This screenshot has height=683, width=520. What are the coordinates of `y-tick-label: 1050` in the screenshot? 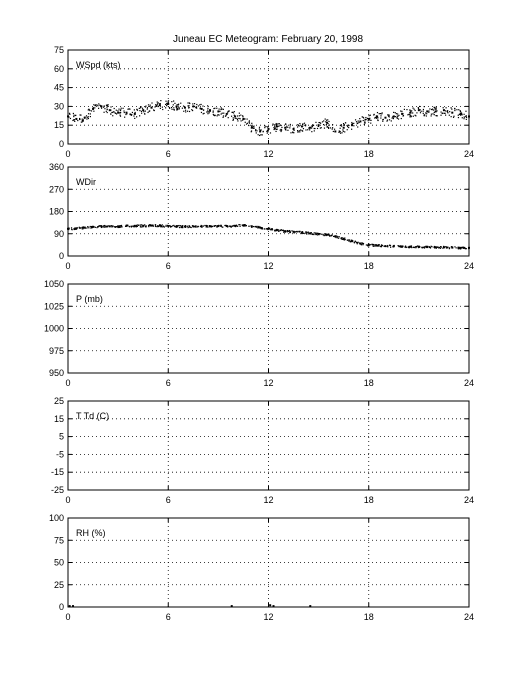 It's located at (54, 284).